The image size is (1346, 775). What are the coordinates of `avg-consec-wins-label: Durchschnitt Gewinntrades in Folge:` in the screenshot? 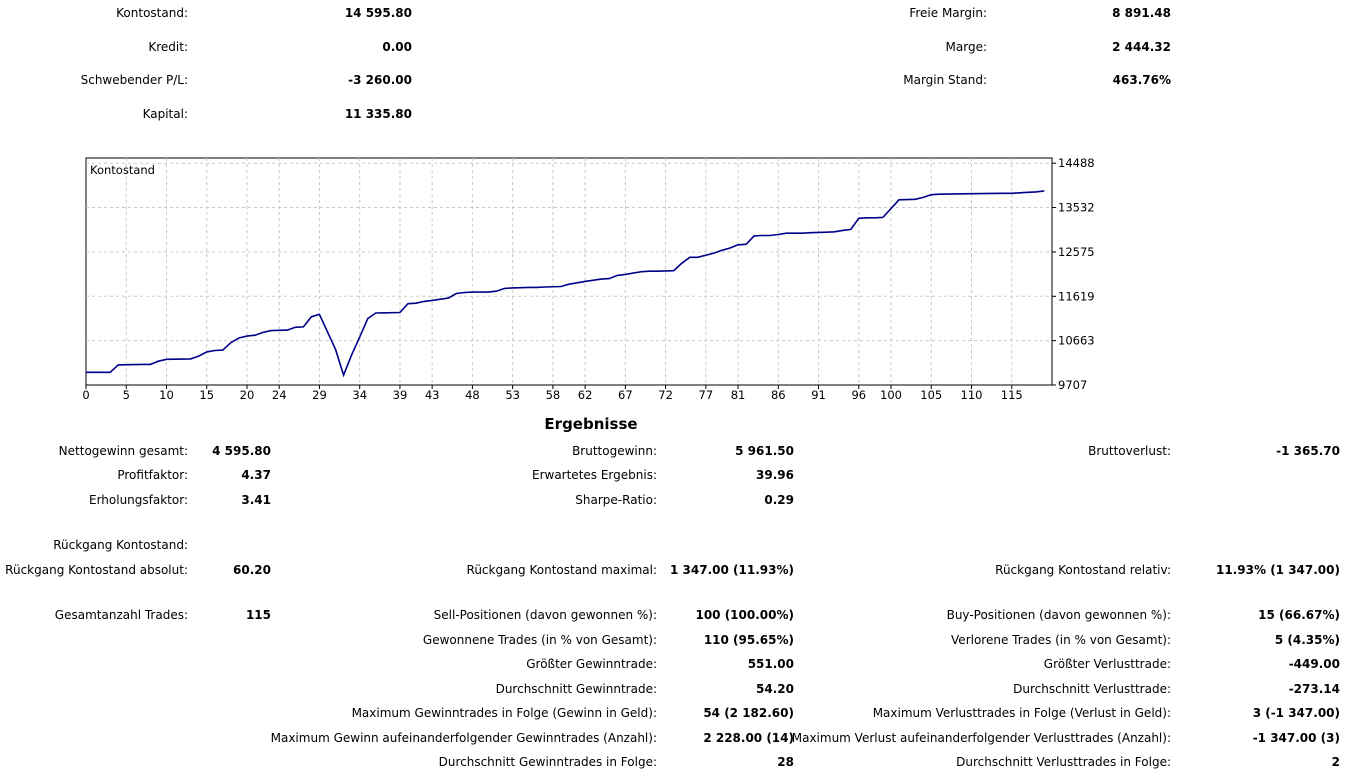 It's located at (547, 762).